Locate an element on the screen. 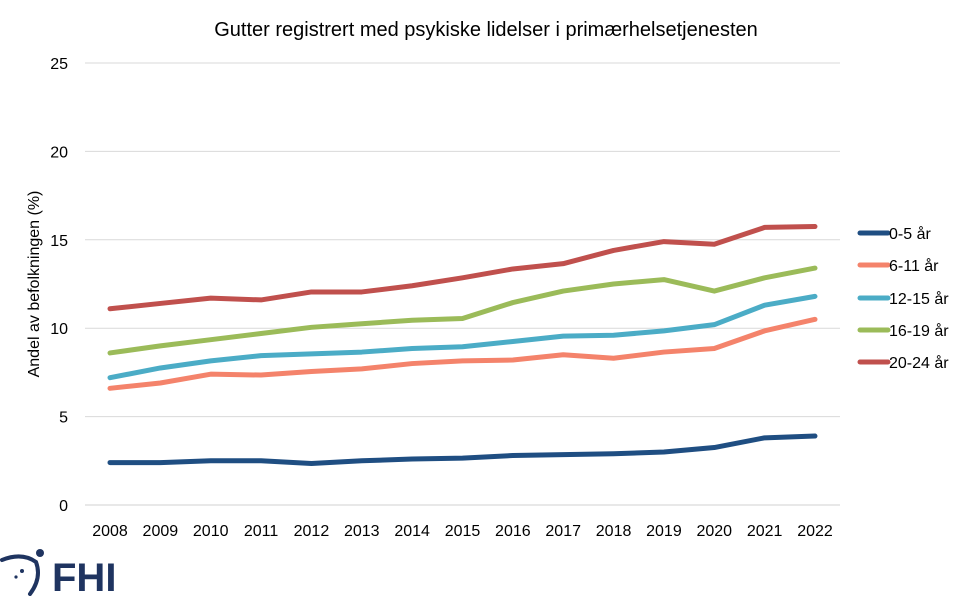 Image resolution: width=970 pixels, height=596 pixels. x-tick-label: 2016 is located at coordinates (513, 531).